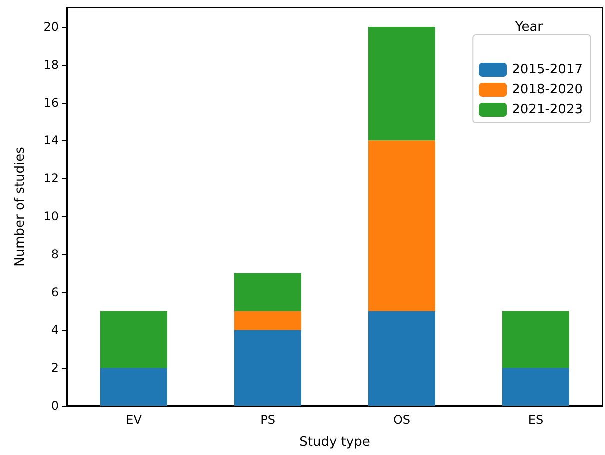 Image resolution: width=605 pixels, height=455 pixels. I want to click on y-axis-title: Number of studies, so click(20, 206).